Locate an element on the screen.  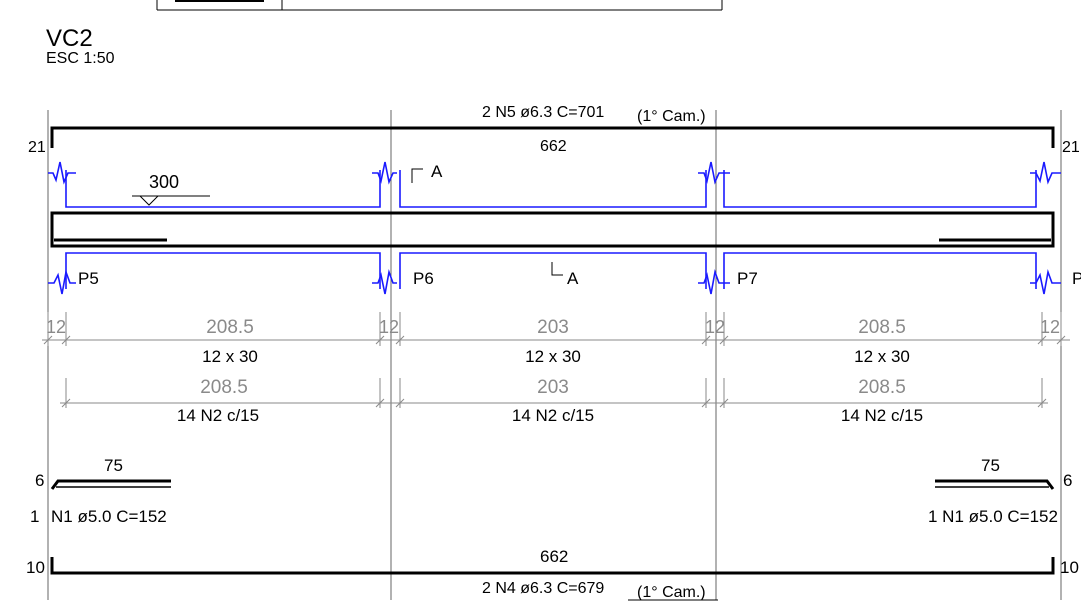
top-bar-hook-left: 21 is located at coordinates (37, 147).